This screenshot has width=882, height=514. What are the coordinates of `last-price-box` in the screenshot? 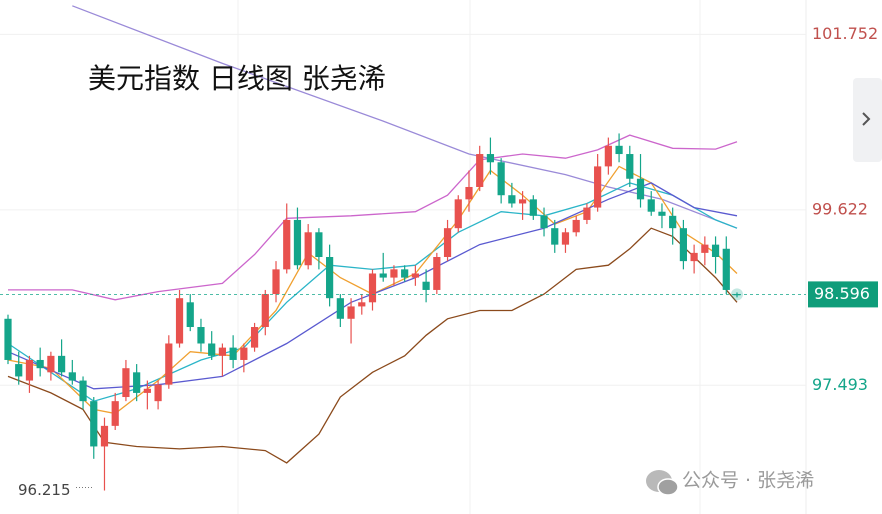 It's located at (843, 294).